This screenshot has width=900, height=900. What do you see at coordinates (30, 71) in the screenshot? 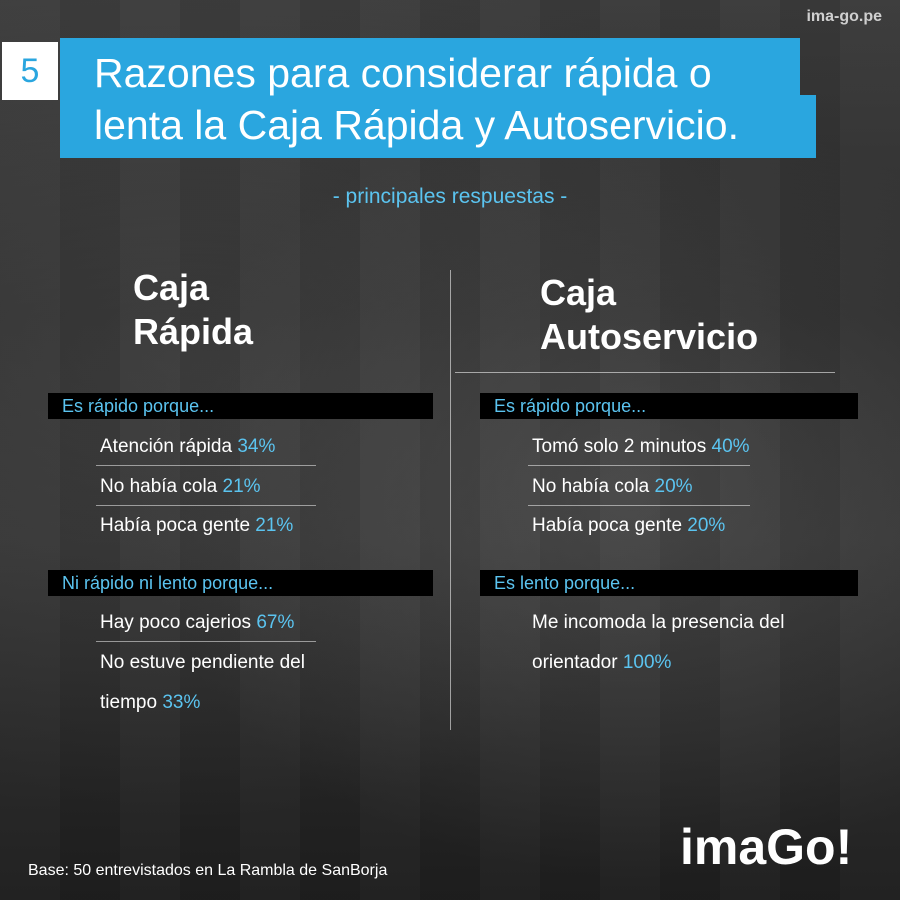
I see `slide-number: 5` at bounding box center [30, 71].